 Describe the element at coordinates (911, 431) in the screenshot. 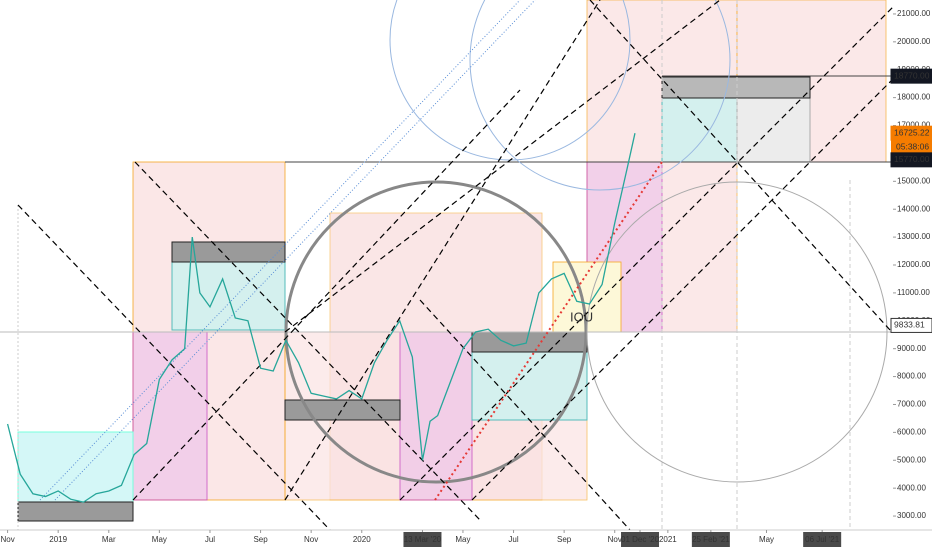

I see `y-tick-label: 6000.00` at that location.